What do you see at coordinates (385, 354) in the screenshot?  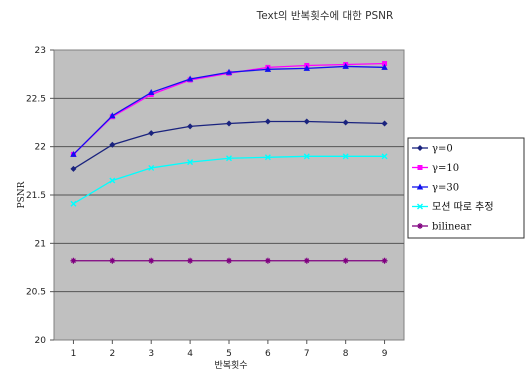 I see `x-tick-label: 9` at bounding box center [385, 354].